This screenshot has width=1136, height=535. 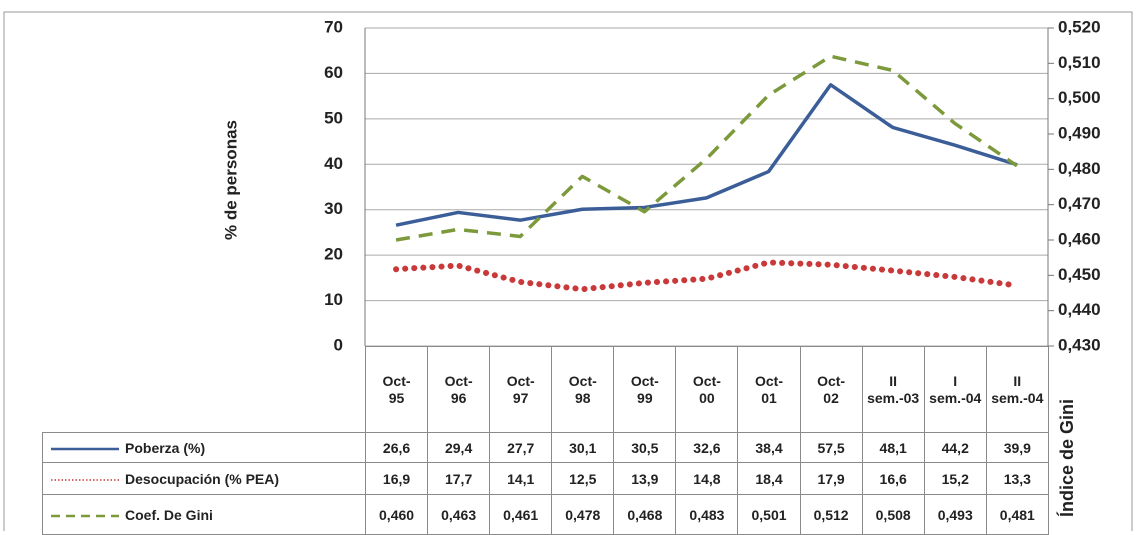 I want to click on y2-tick-label: 0,450, so click(x=1079, y=274).